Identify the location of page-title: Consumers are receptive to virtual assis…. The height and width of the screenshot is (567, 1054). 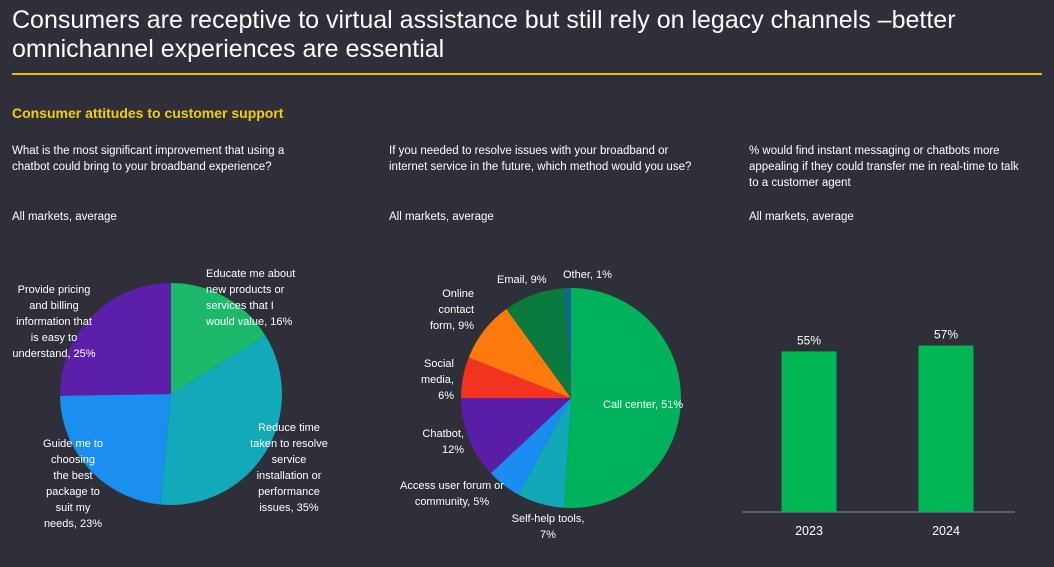
(484, 34).